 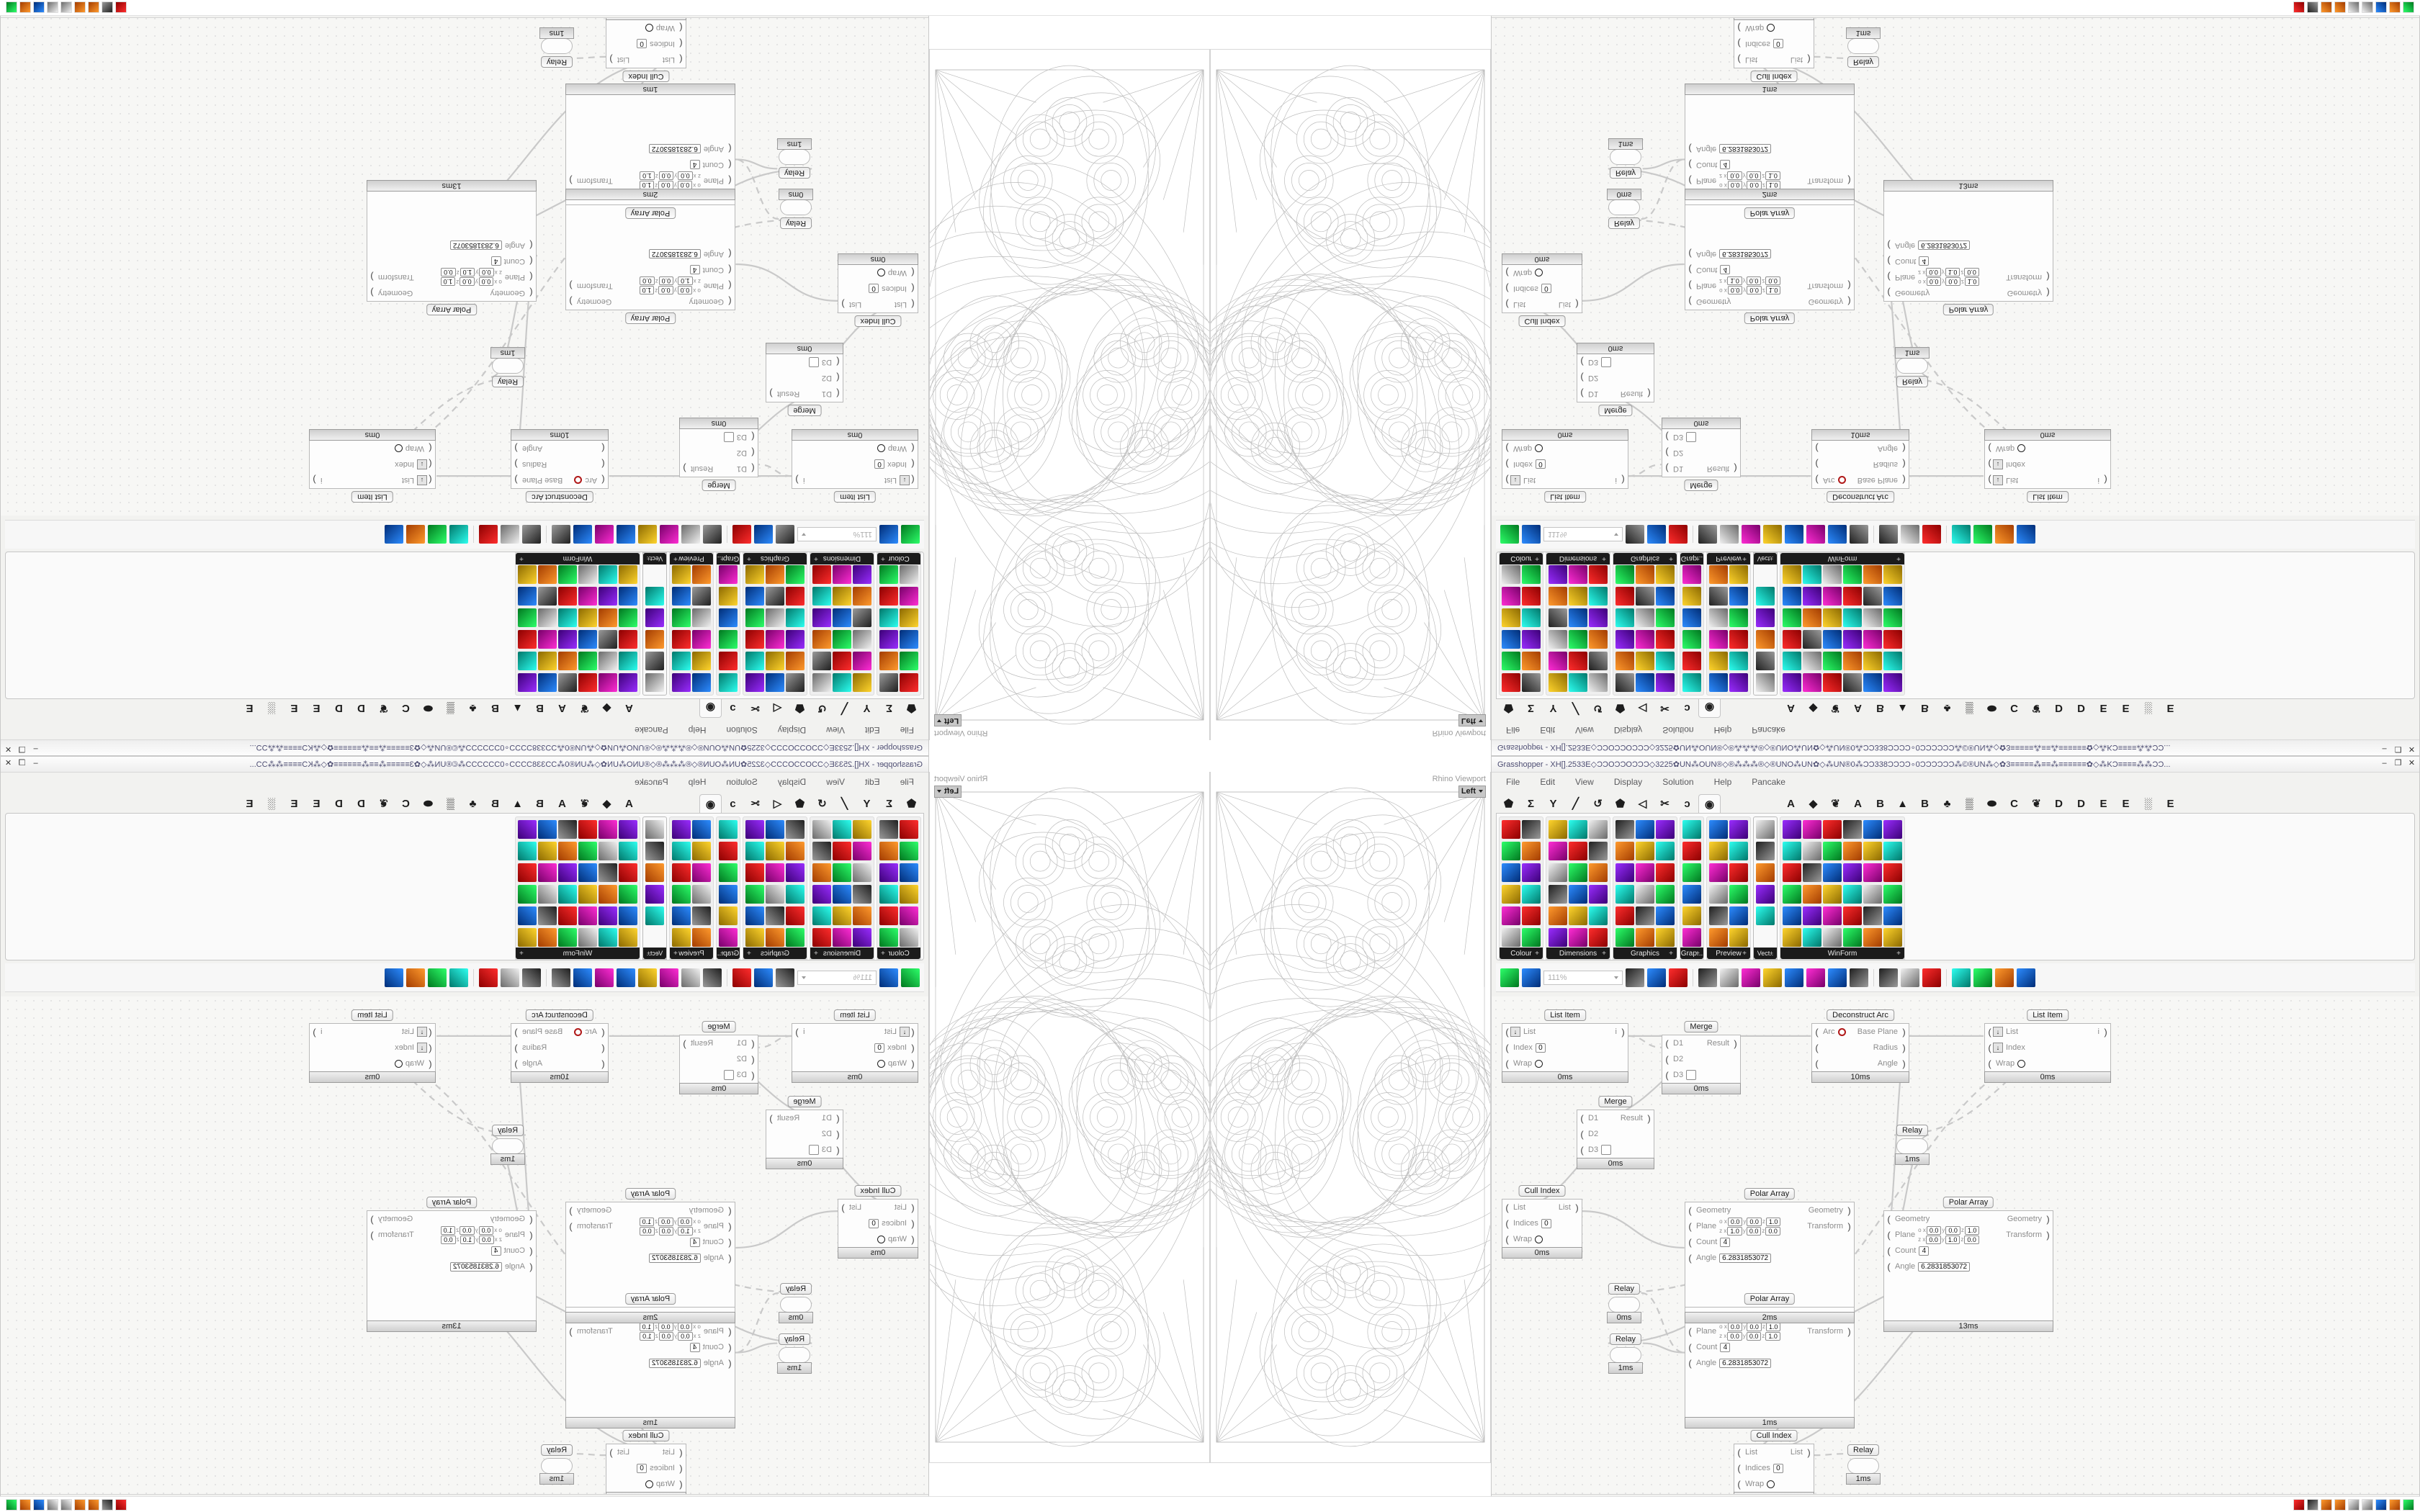 What do you see at coordinates (842, 639) in the screenshot?
I see `dim-ordinate-icon` at bounding box center [842, 639].